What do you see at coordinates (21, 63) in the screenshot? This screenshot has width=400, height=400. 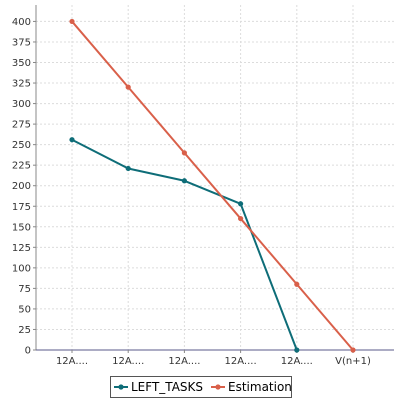 I see `y-tick-label: 350` at bounding box center [21, 63].